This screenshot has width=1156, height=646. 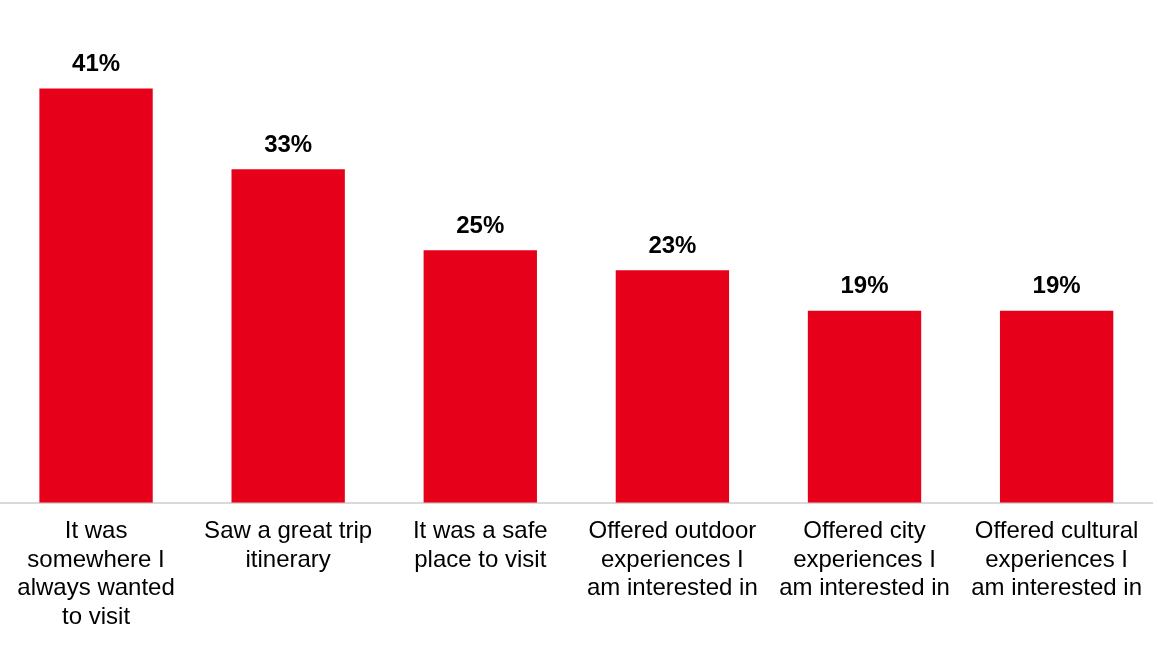 What do you see at coordinates (96, 63) in the screenshot?
I see `data-label: 41%` at bounding box center [96, 63].